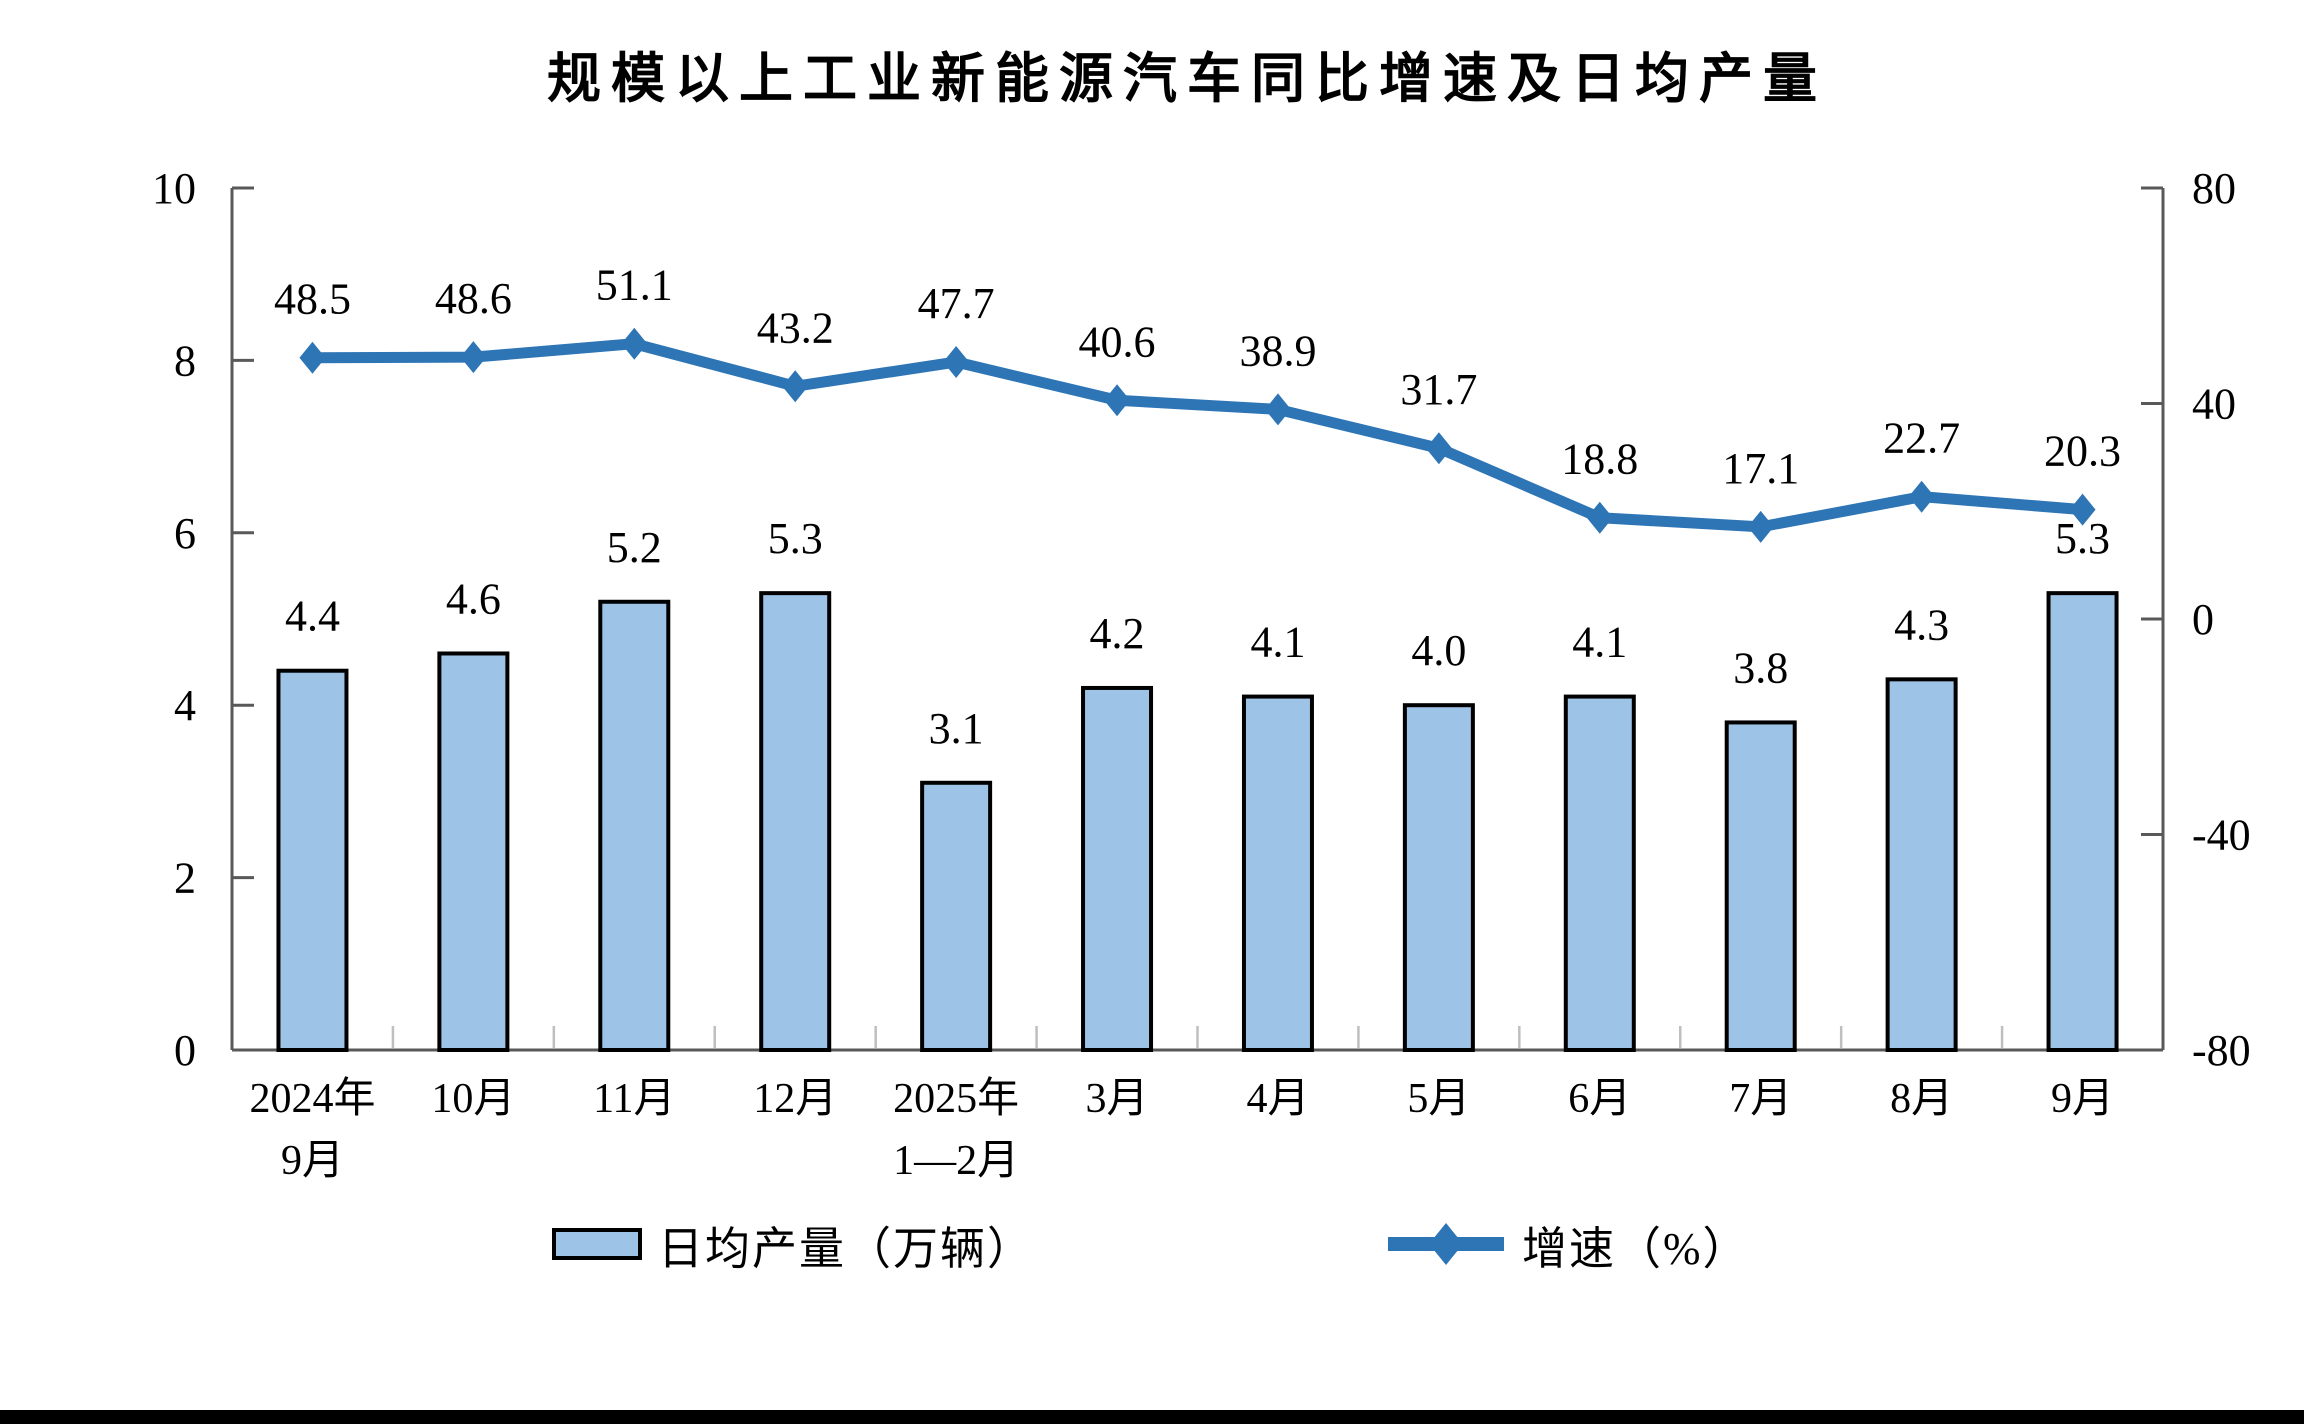 This screenshot has height=1424, width=2304. What do you see at coordinates (597, 1244) in the screenshot?
I see `bar-series-swatch-icon` at bounding box center [597, 1244].